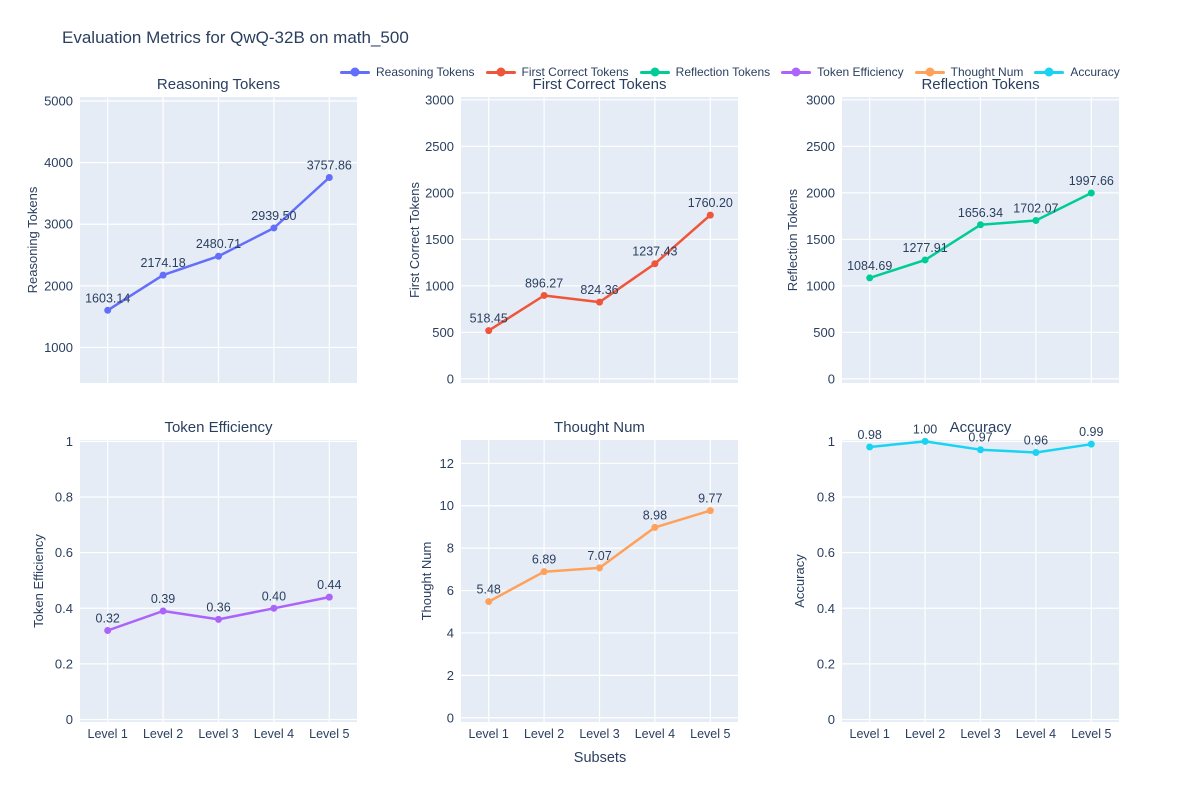 The width and height of the screenshot is (1200, 800). What do you see at coordinates (450, 548) in the screenshot?
I see `svg-text: 8` at bounding box center [450, 548].